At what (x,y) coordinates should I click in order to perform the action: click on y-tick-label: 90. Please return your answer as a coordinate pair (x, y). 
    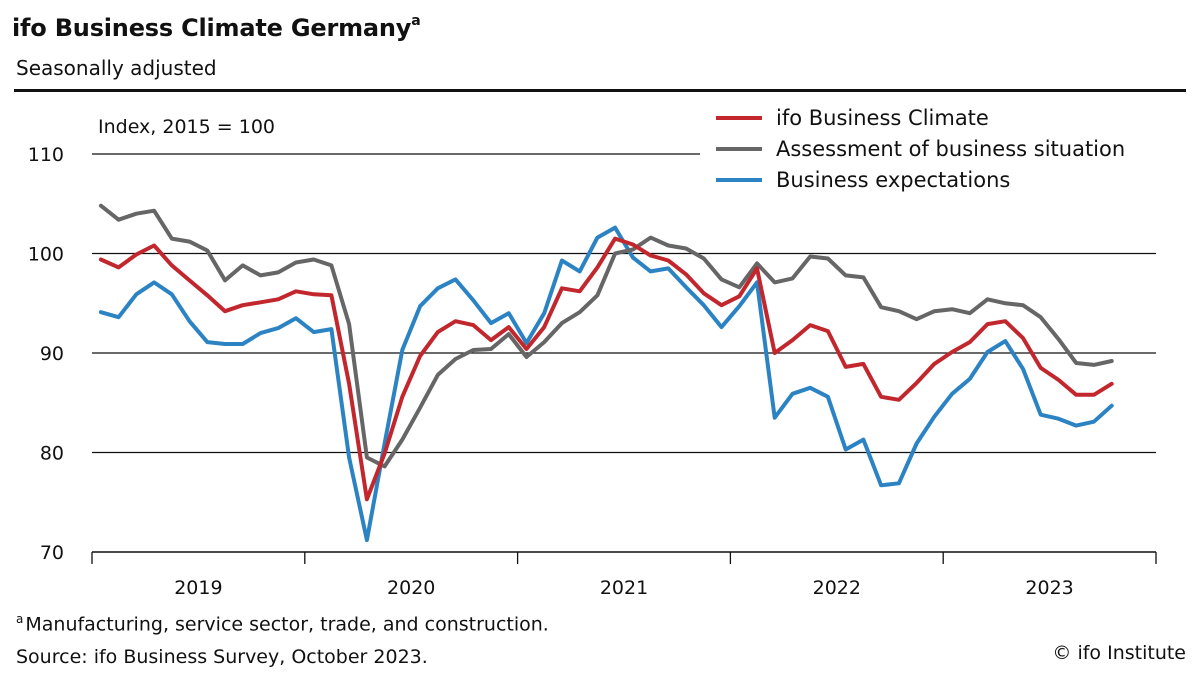
    Looking at the image, I should click on (52, 354).